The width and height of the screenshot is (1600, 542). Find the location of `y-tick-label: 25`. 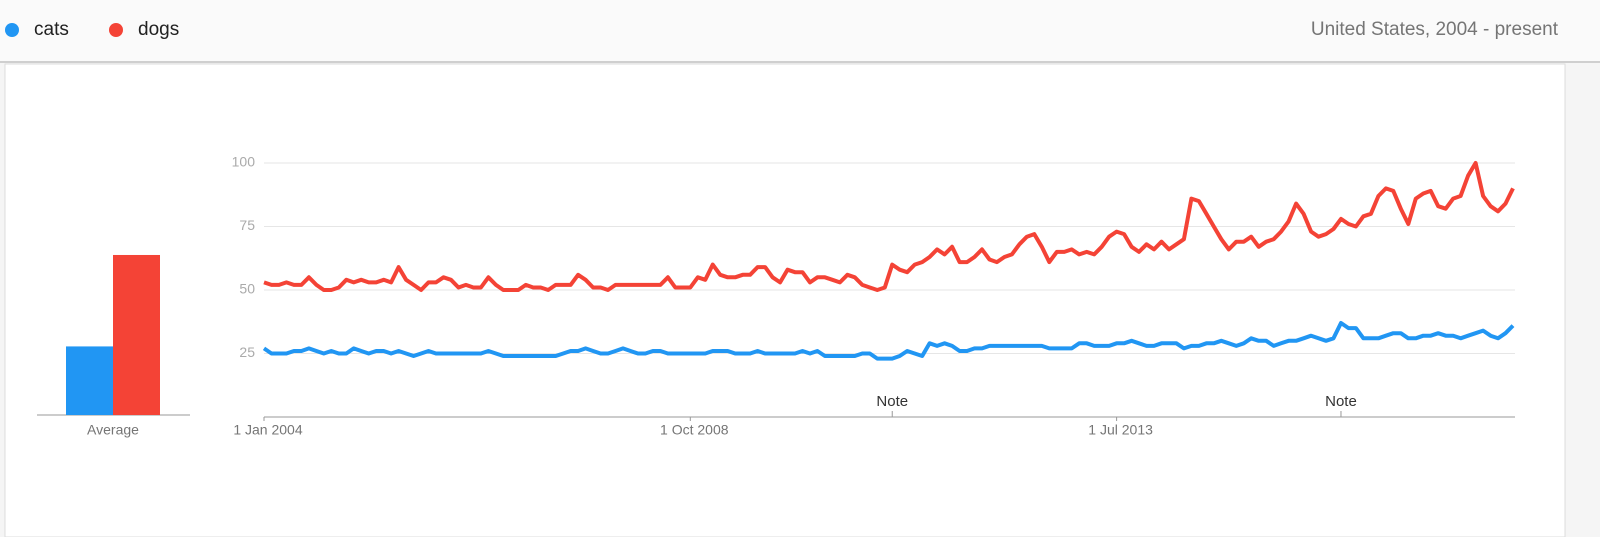

y-tick-label: 25 is located at coordinates (247, 352).